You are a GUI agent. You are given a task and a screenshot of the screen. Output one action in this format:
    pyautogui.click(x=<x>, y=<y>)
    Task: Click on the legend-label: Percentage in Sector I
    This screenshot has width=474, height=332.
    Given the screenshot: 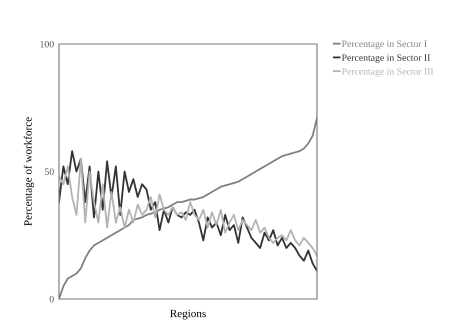 What is the action you would take?
    pyautogui.click(x=384, y=45)
    